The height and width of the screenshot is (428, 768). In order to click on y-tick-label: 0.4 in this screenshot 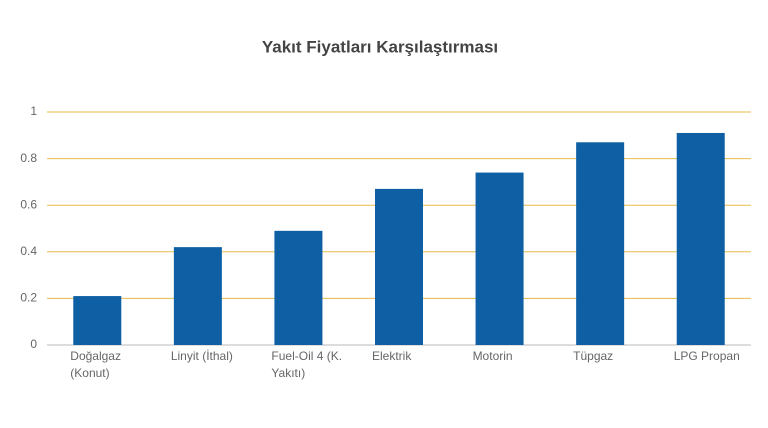, I will do `click(28, 251)`.